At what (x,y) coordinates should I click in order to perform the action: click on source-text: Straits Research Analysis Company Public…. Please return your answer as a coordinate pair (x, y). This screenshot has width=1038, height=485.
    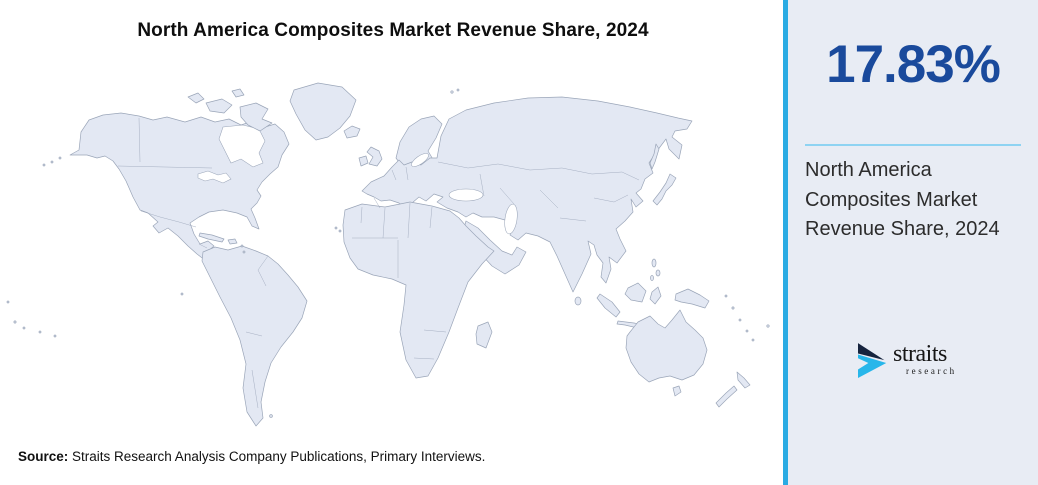
    Looking at the image, I should click on (277, 456).